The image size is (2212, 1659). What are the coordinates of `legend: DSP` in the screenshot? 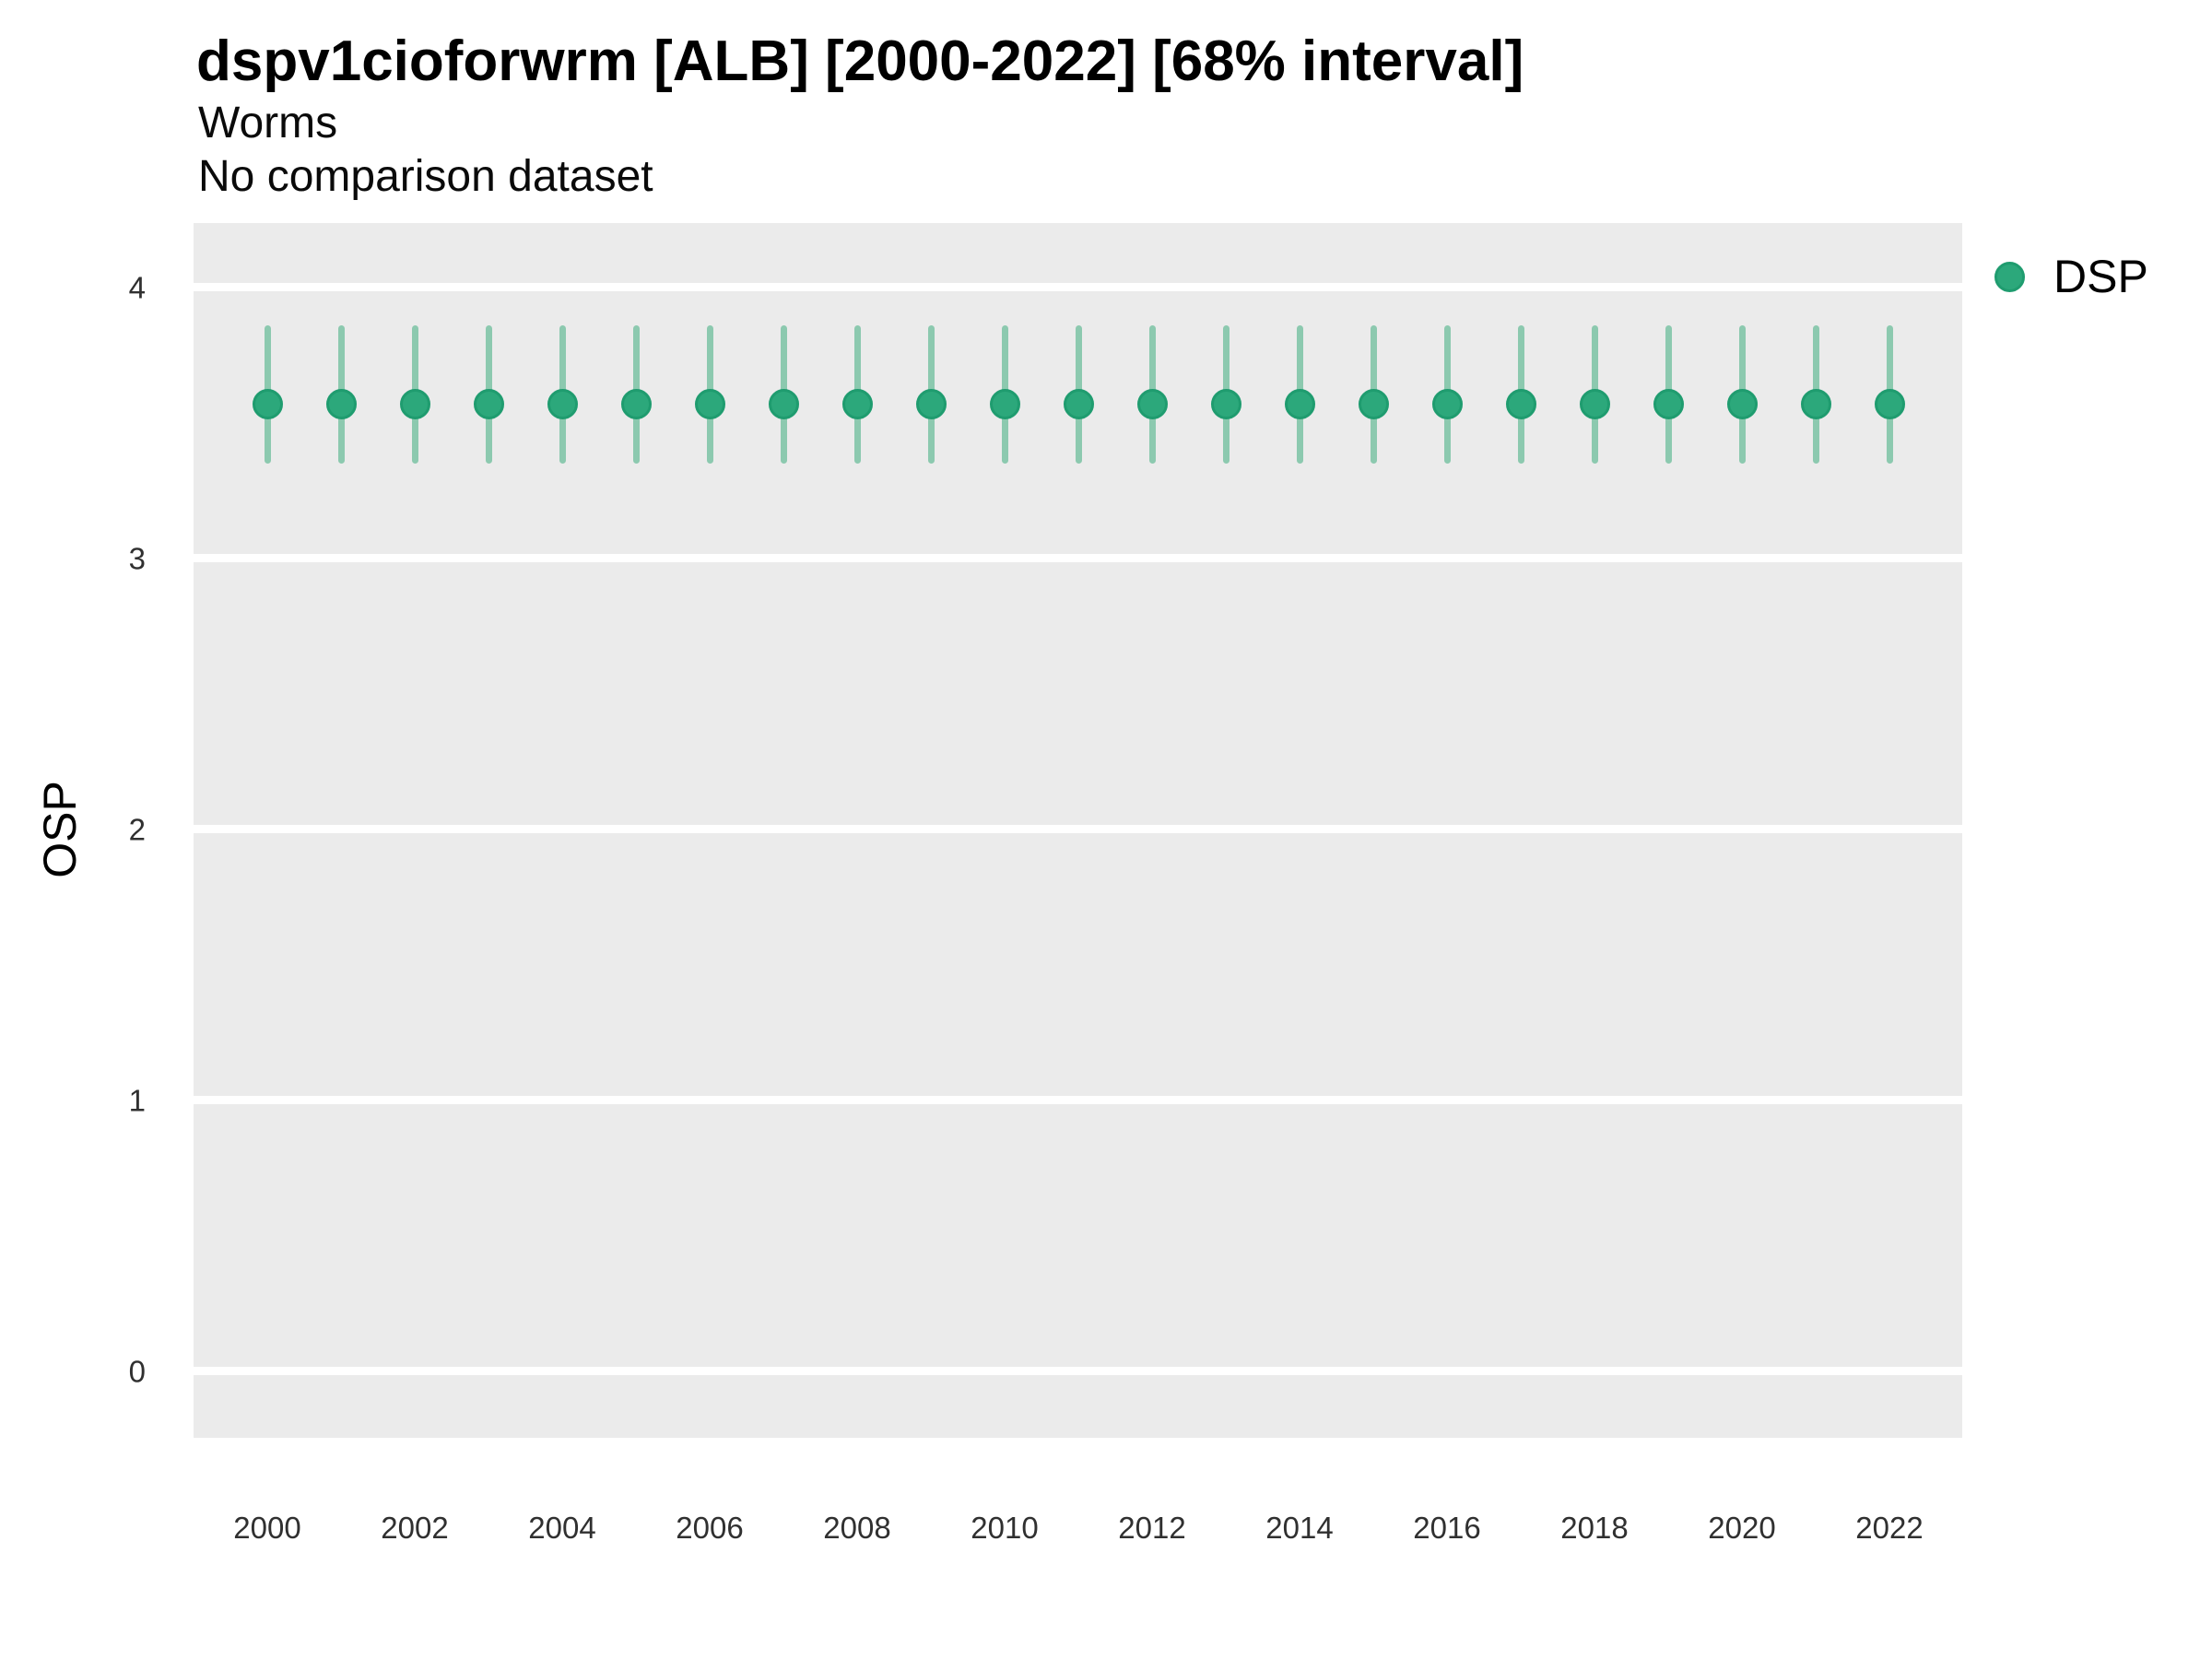 It's located at (2100, 276).